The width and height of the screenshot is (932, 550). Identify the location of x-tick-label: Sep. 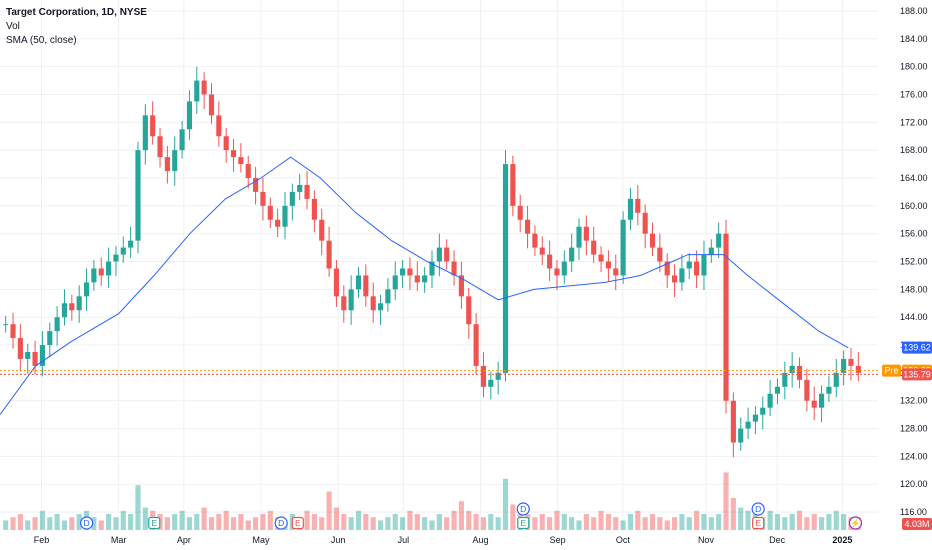
(558, 540).